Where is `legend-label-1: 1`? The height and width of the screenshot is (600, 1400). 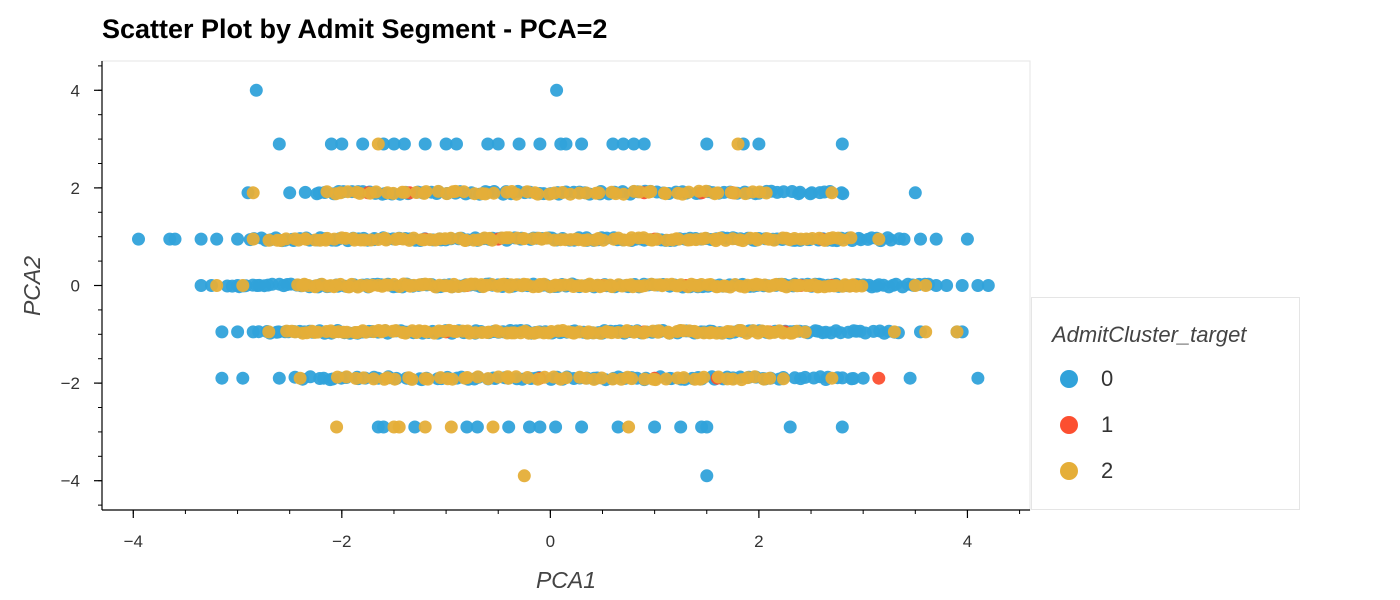 legend-label-1: 1 is located at coordinates (1107, 424).